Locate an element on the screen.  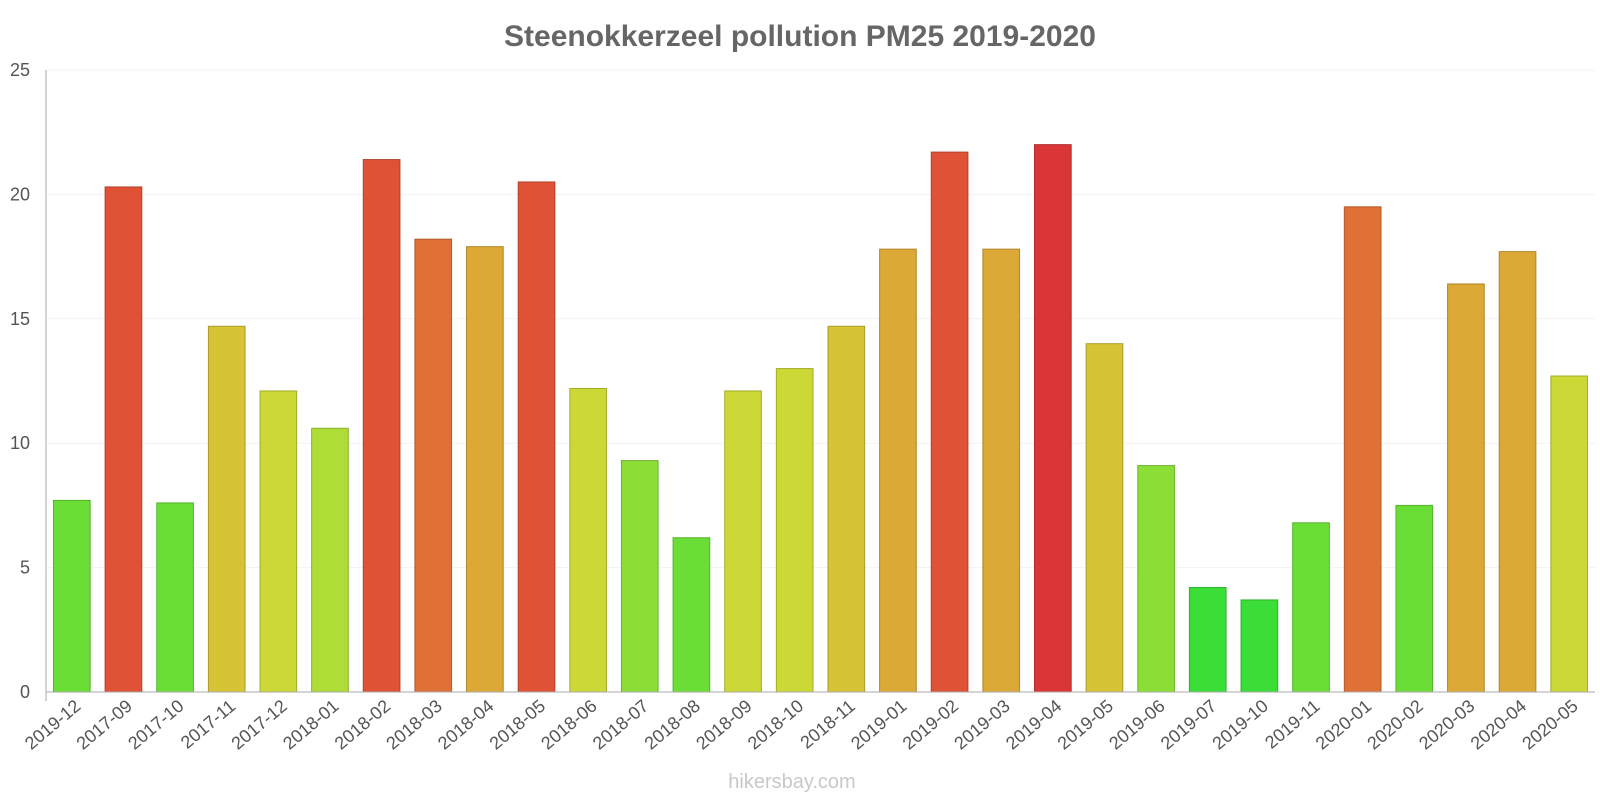
y-tick-label: 0 is located at coordinates (25, 692).